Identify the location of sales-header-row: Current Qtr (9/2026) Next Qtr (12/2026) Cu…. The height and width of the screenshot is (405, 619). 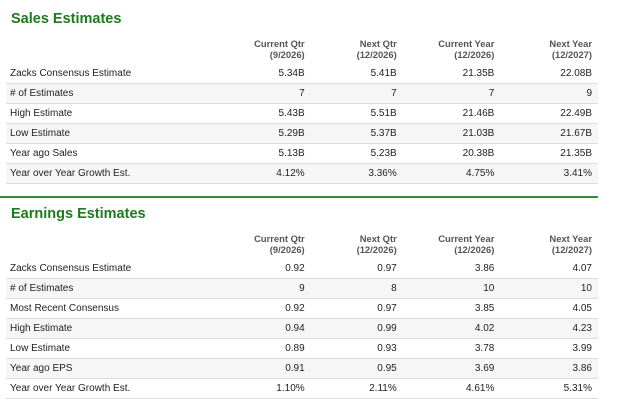
(302, 51).